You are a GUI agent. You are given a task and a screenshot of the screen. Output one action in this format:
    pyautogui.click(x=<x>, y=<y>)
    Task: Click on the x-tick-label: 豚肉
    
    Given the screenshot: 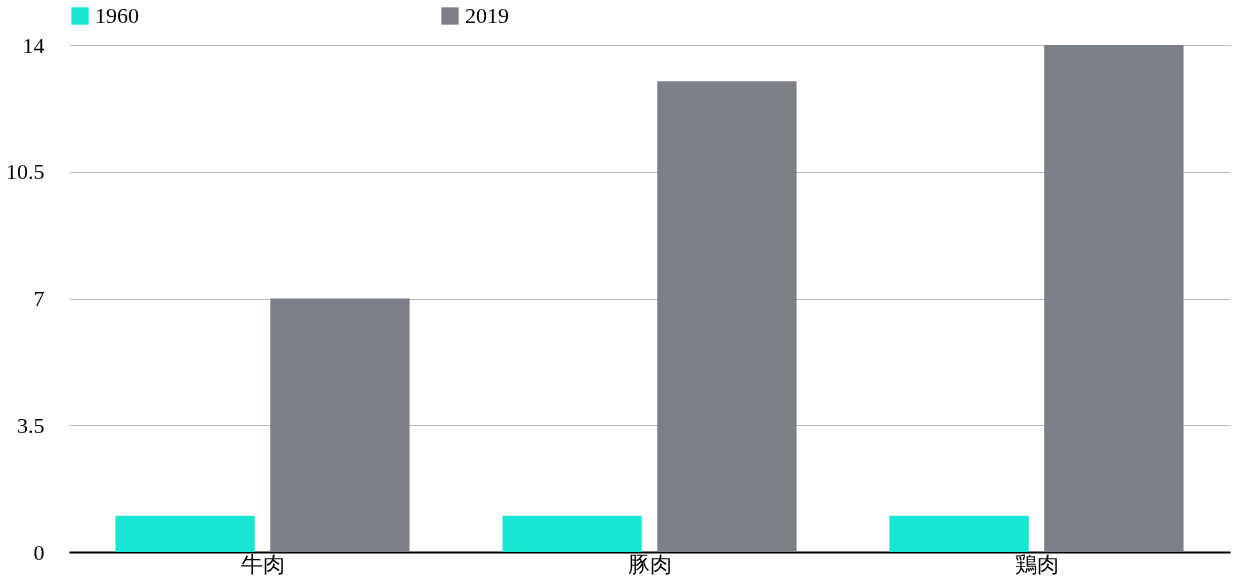 What is the action you would take?
    pyautogui.click(x=649, y=564)
    